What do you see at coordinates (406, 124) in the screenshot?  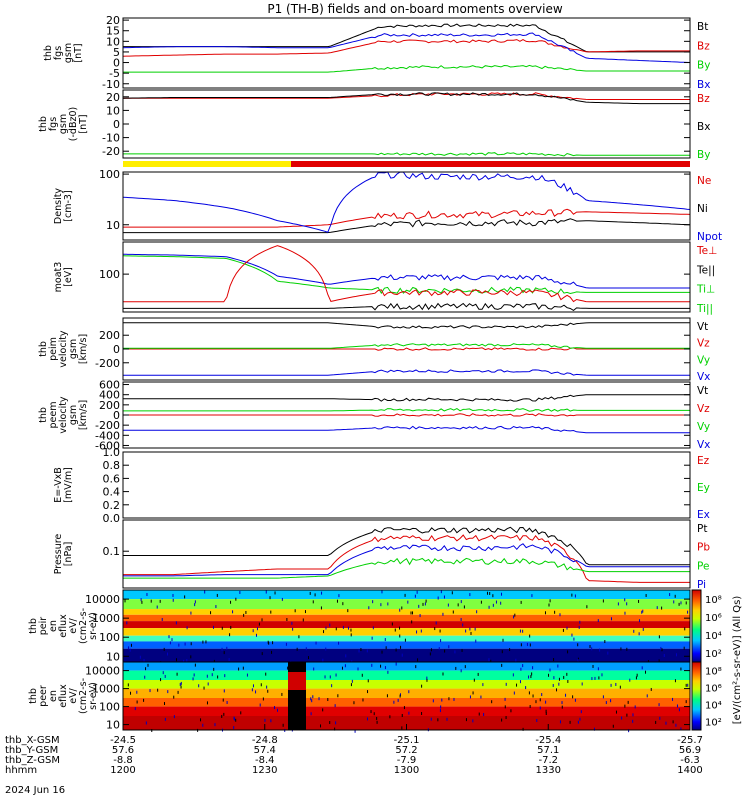 I see `panel-frame` at bounding box center [406, 124].